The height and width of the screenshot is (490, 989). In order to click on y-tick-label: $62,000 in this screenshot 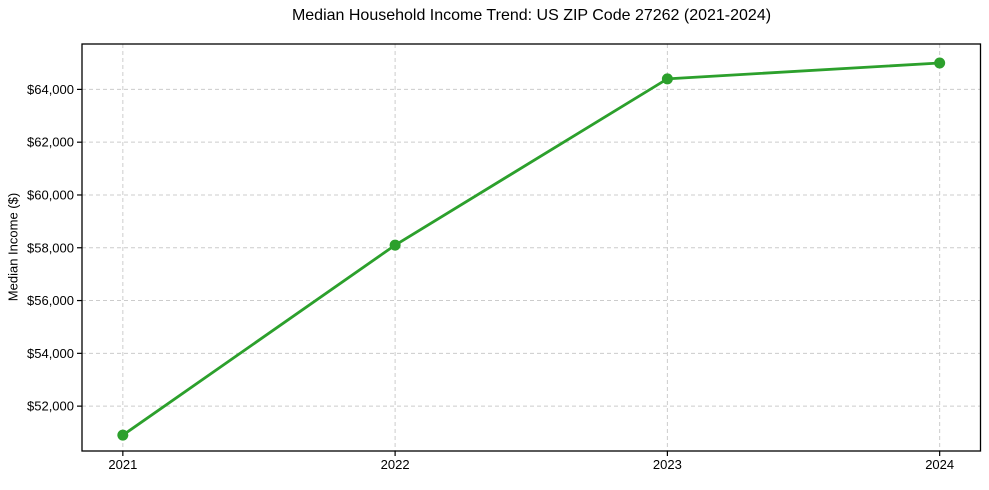, I will do `click(50, 142)`.